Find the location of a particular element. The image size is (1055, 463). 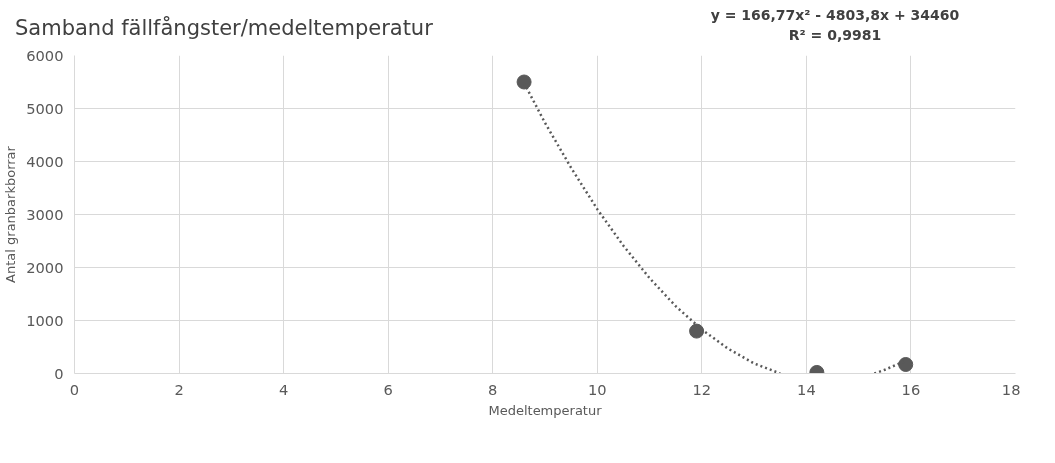

x-tick-label: 8 is located at coordinates (493, 389).